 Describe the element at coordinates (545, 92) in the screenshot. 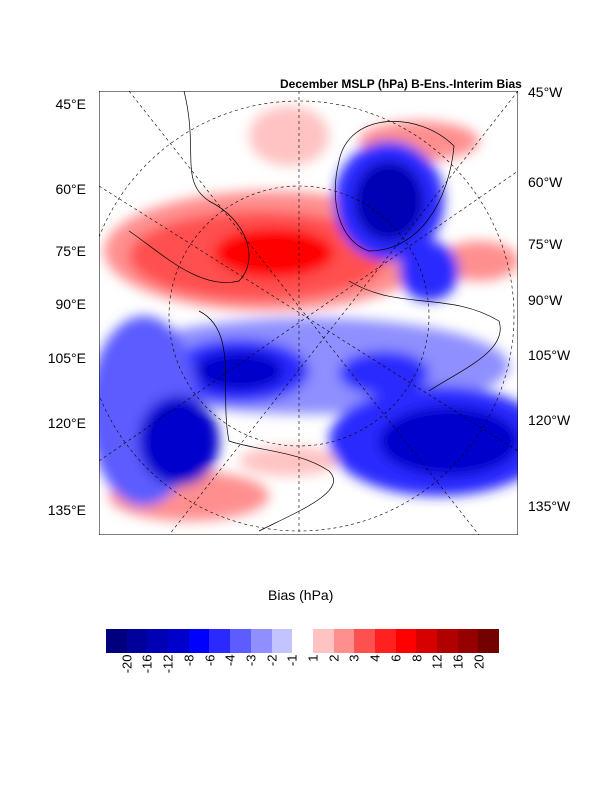

I see `longitude-label-right: 45°W` at that location.